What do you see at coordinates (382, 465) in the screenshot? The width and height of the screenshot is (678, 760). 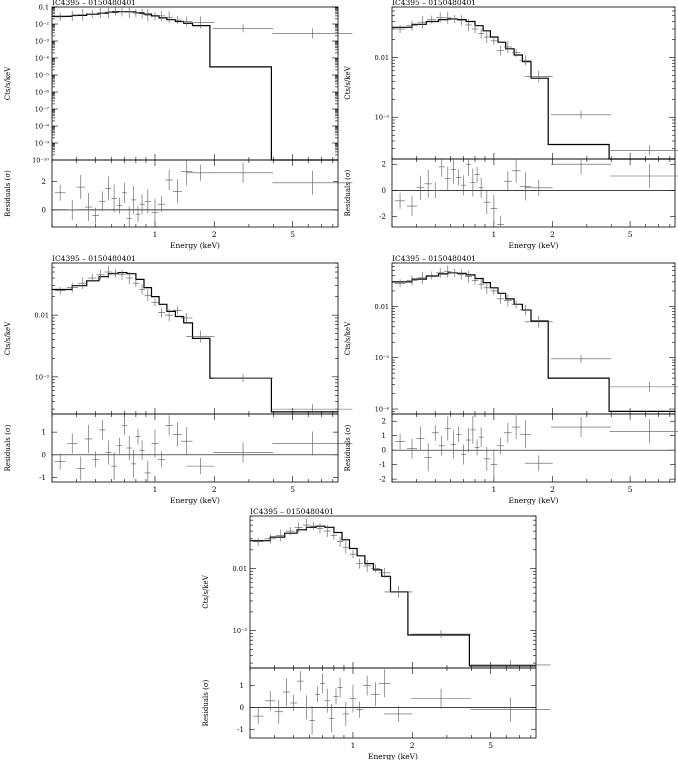 I see `residual-tick-label: -1` at bounding box center [382, 465].